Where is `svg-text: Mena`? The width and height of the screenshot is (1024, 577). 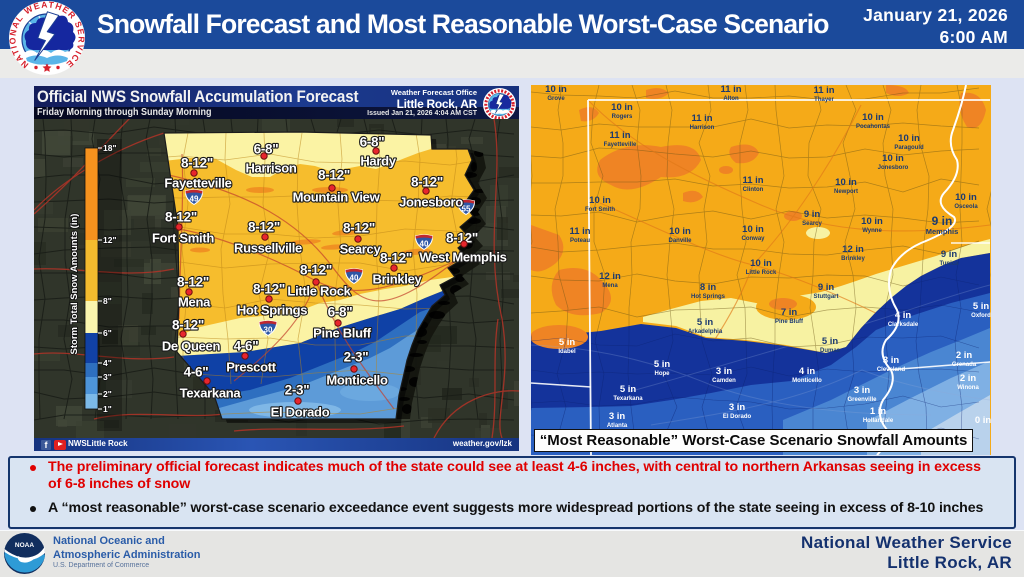 svg-text: Mena is located at coordinates (610, 286).